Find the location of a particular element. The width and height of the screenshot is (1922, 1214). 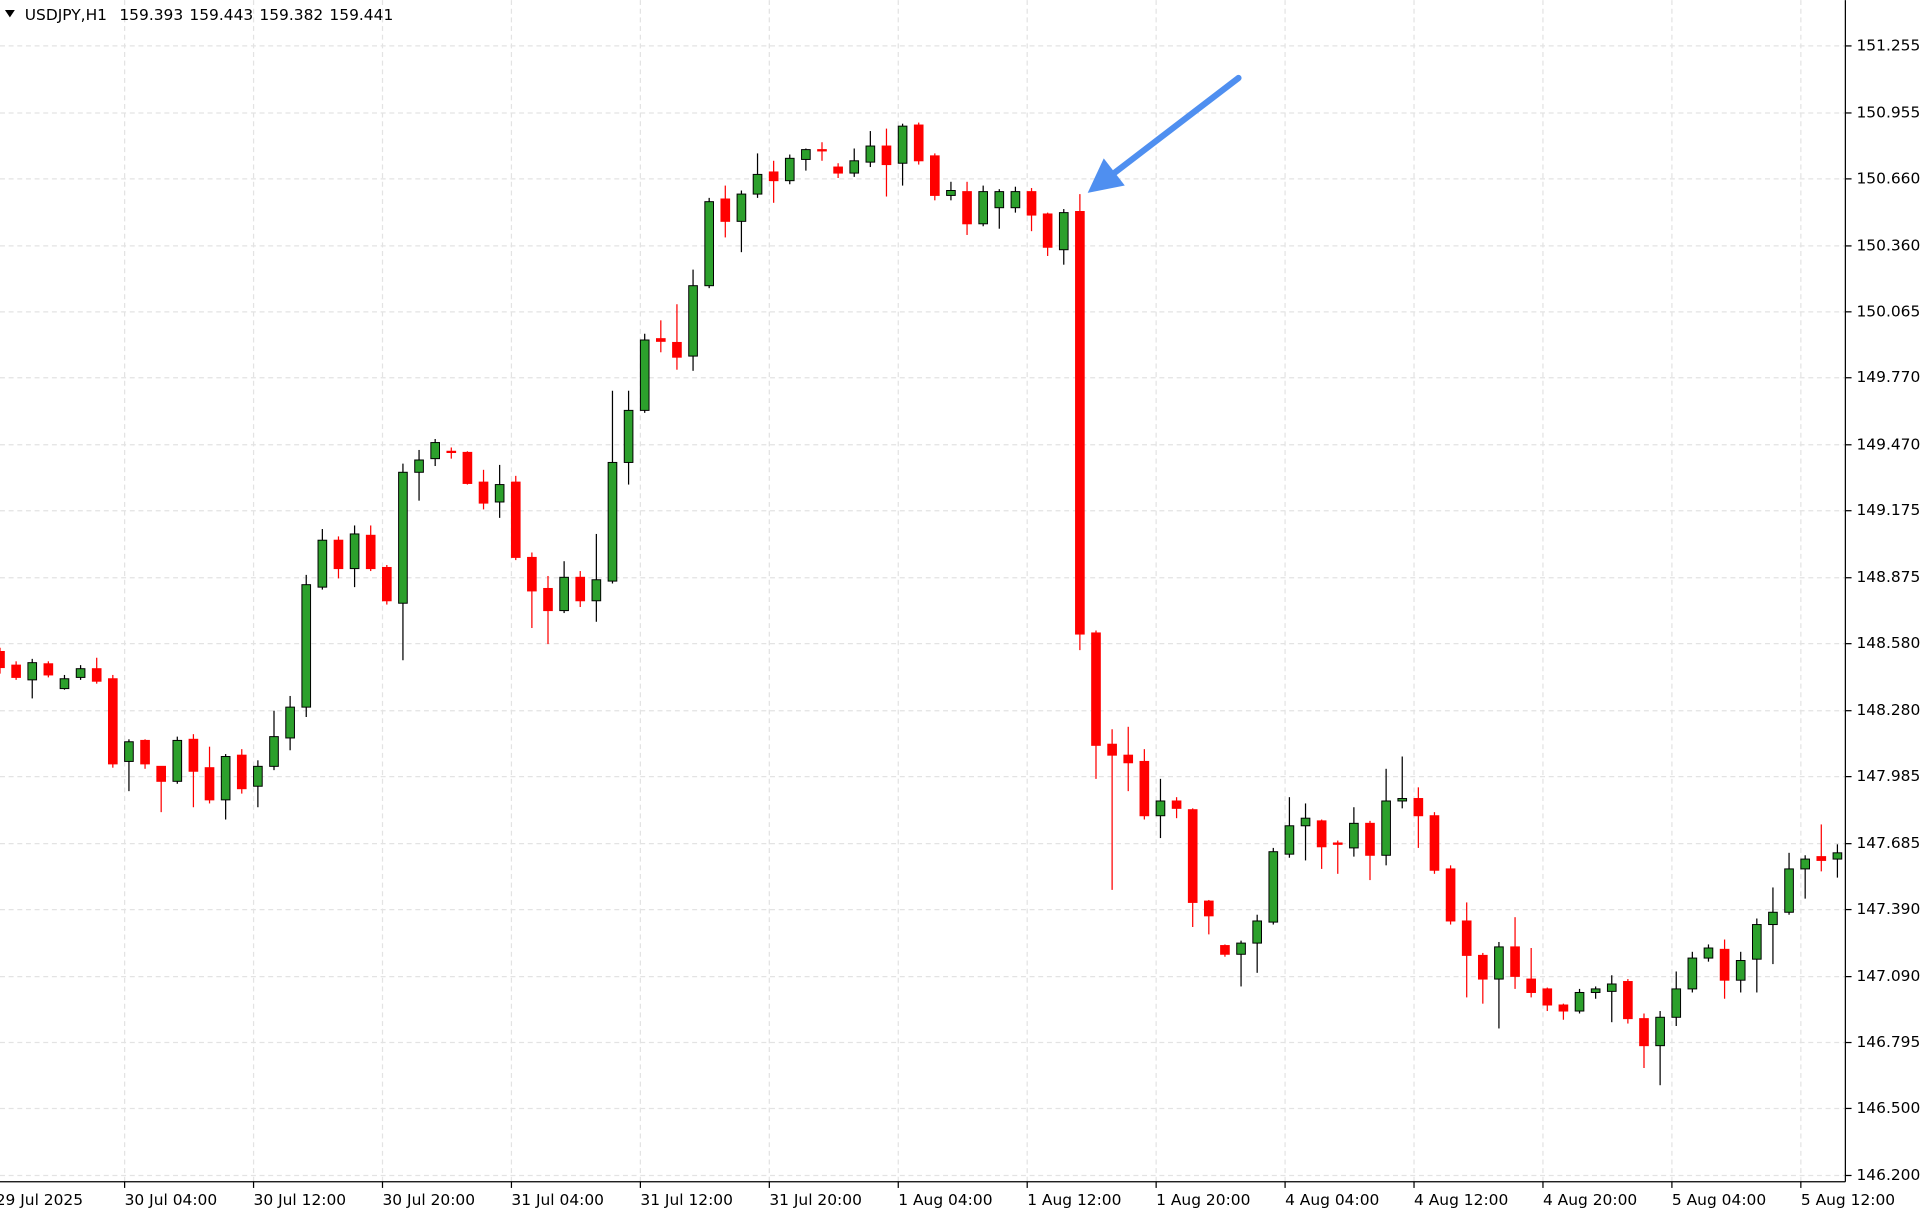

chart-header: USDJPY,H1 159.393 159.443 159.382 159.441 is located at coordinates (209, 14).